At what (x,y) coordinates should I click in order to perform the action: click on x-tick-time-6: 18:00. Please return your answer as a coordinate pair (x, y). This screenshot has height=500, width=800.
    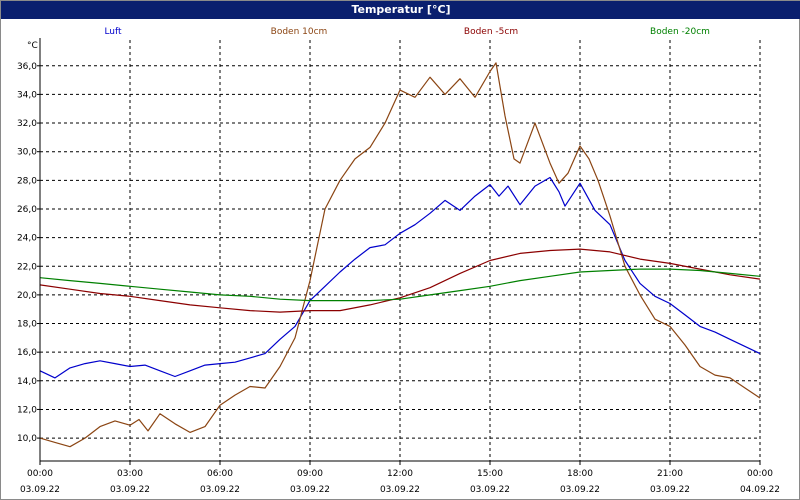
    Looking at the image, I should click on (580, 474).